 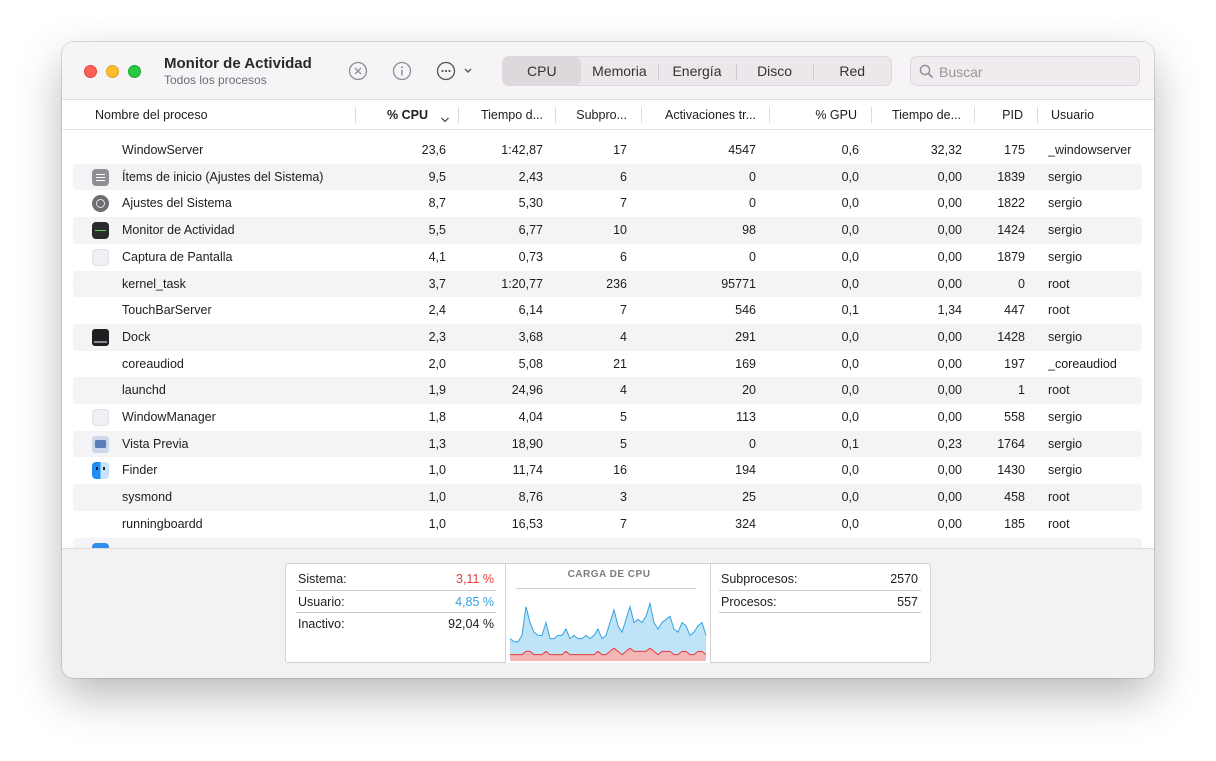 I want to click on tab-disk: Disco, so click(x=774, y=71).